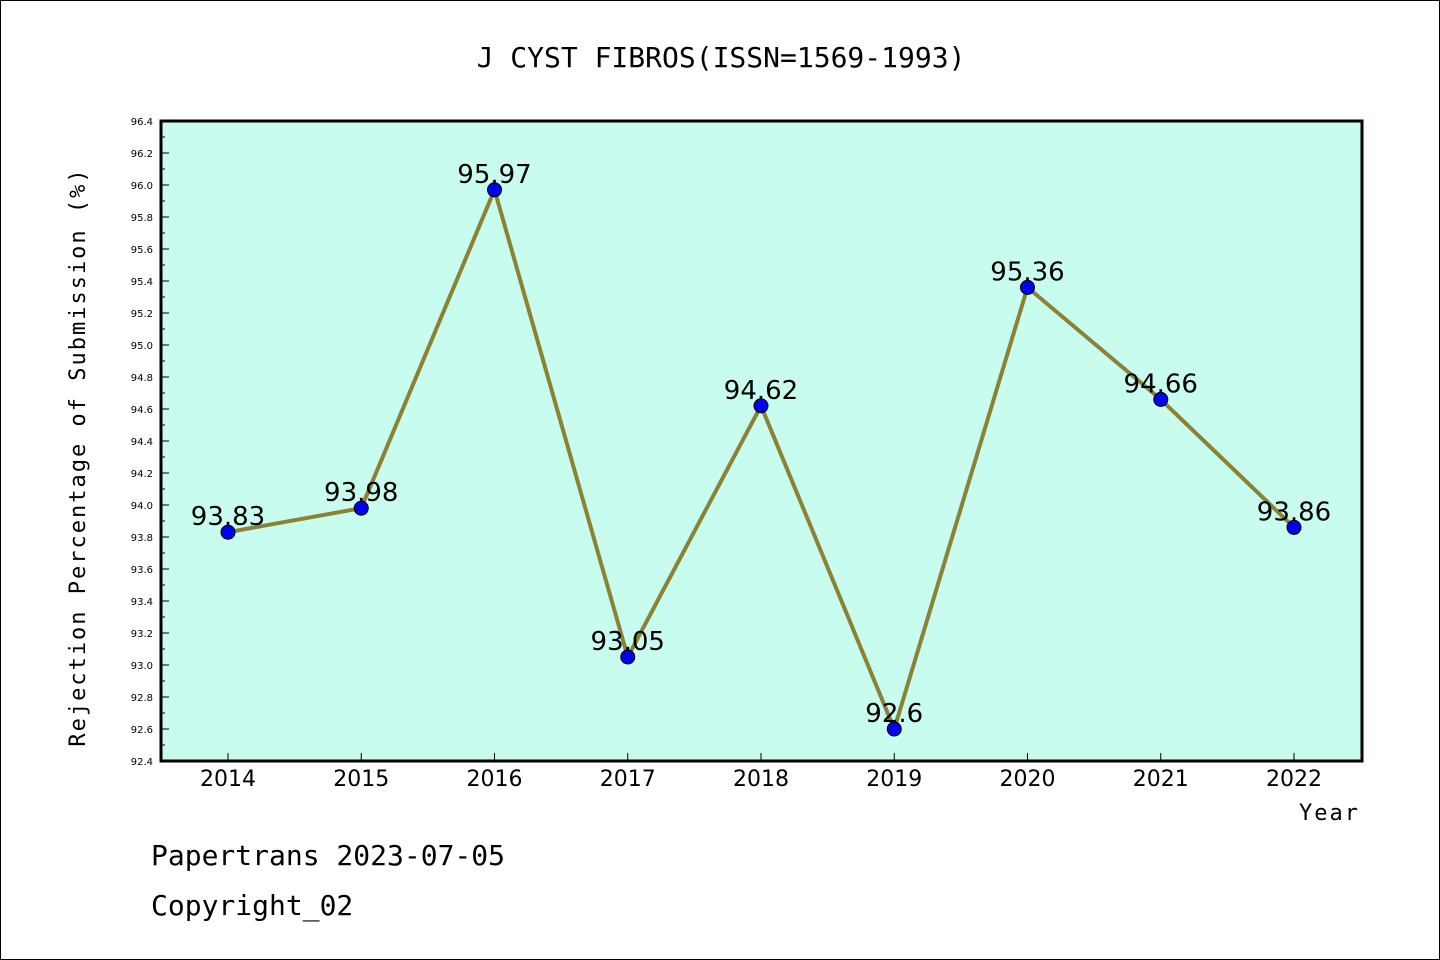 The width and height of the screenshot is (1440, 960). Describe the element at coordinates (142, 762) in the screenshot. I see `y-tick-label: 92.4` at that location.